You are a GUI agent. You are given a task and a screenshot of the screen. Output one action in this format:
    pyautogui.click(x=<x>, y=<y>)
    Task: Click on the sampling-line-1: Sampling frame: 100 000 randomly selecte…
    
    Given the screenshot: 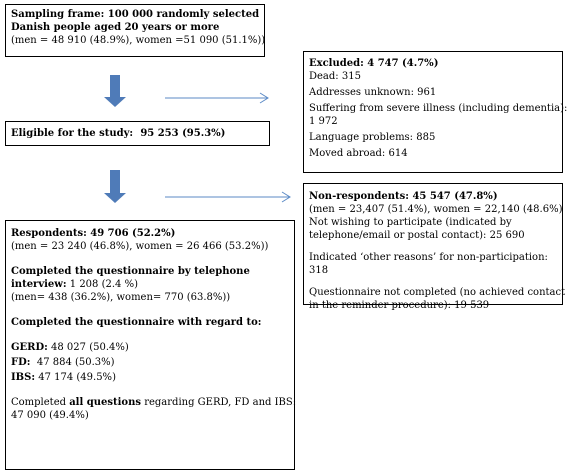 What is the action you would take?
    pyautogui.click(x=135, y=14)
    